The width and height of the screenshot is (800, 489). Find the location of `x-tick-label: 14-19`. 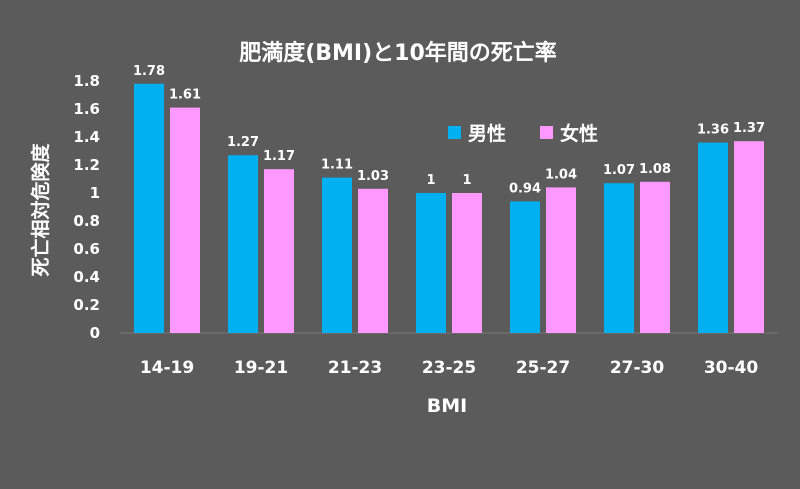

x-tick-label: 14-19 is located at coordinates (167, 368).